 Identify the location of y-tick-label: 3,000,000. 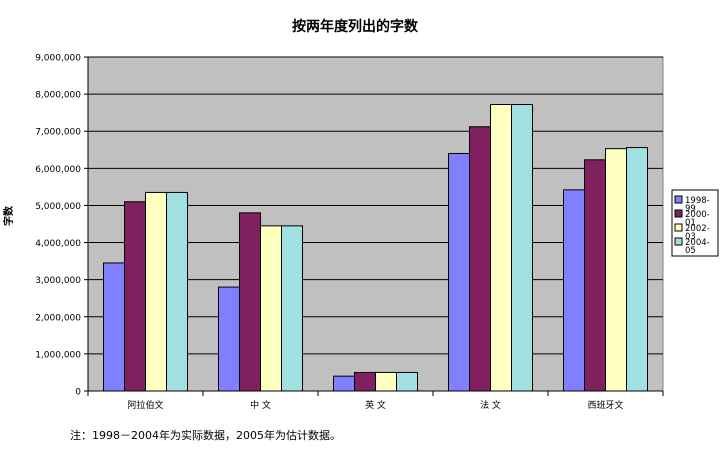
(58, 281).